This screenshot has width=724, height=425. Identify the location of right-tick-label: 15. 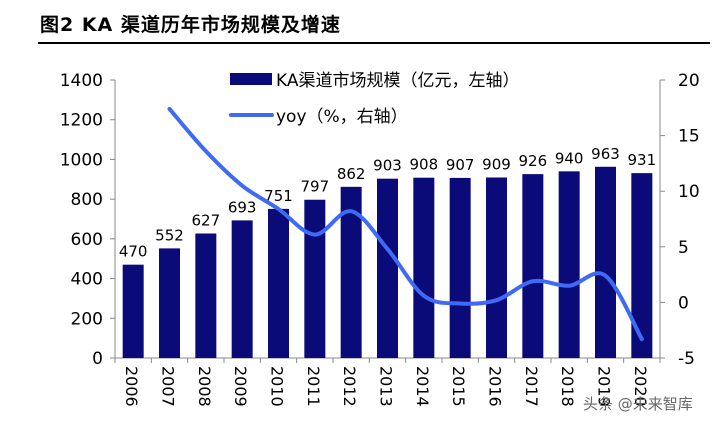
(689, 137).